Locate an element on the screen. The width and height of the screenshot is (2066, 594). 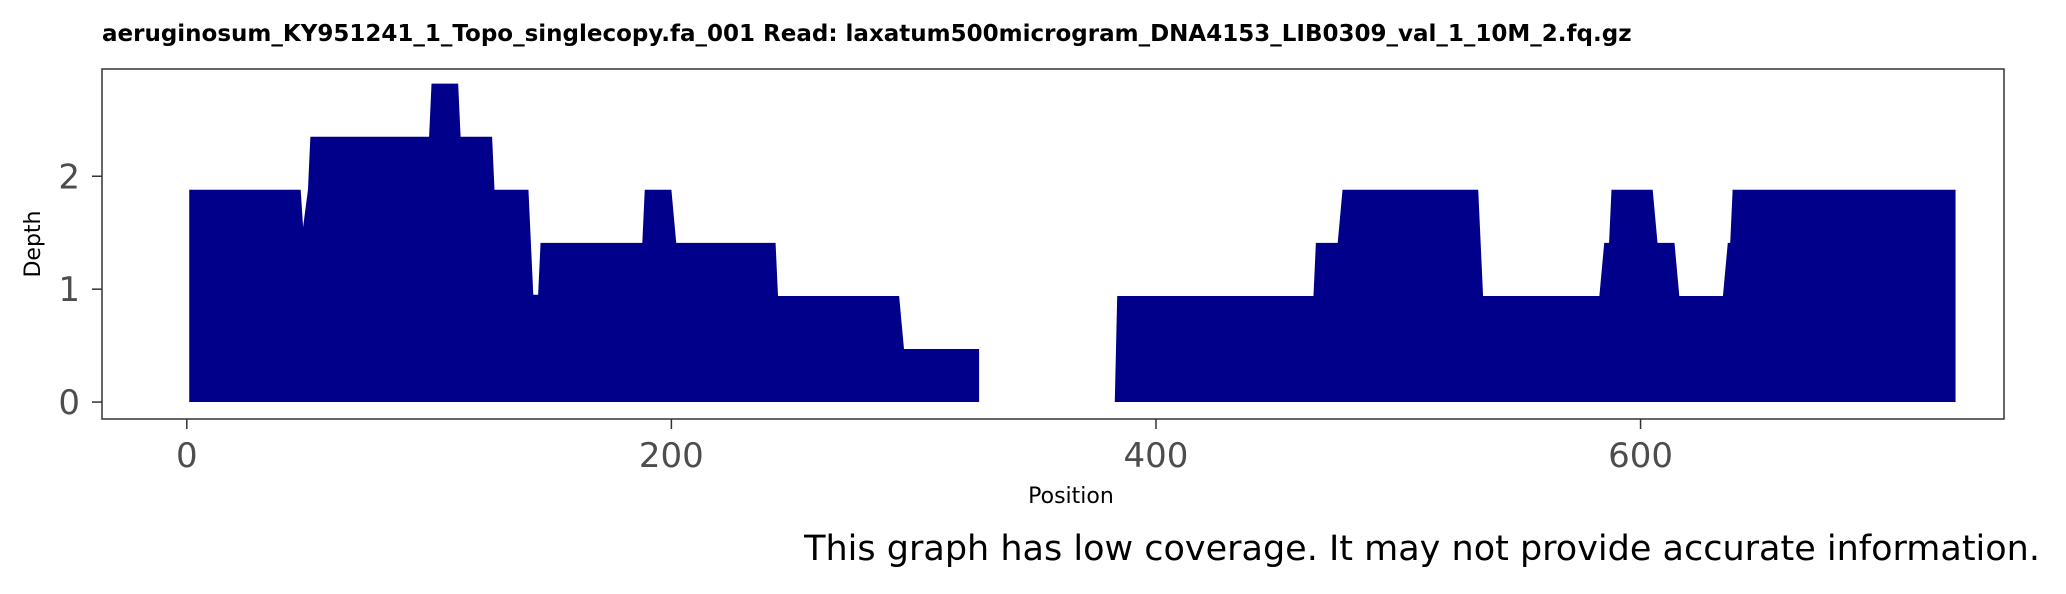
x-tick-label: 600 is located at coordinates (1640, 456).